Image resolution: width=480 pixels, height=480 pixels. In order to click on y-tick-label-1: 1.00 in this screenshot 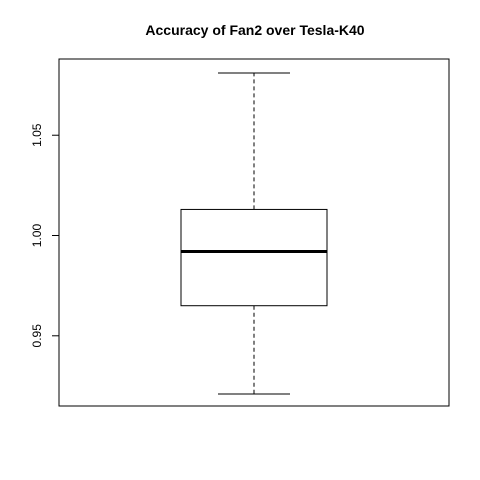, I will do `click(37, 236)`.